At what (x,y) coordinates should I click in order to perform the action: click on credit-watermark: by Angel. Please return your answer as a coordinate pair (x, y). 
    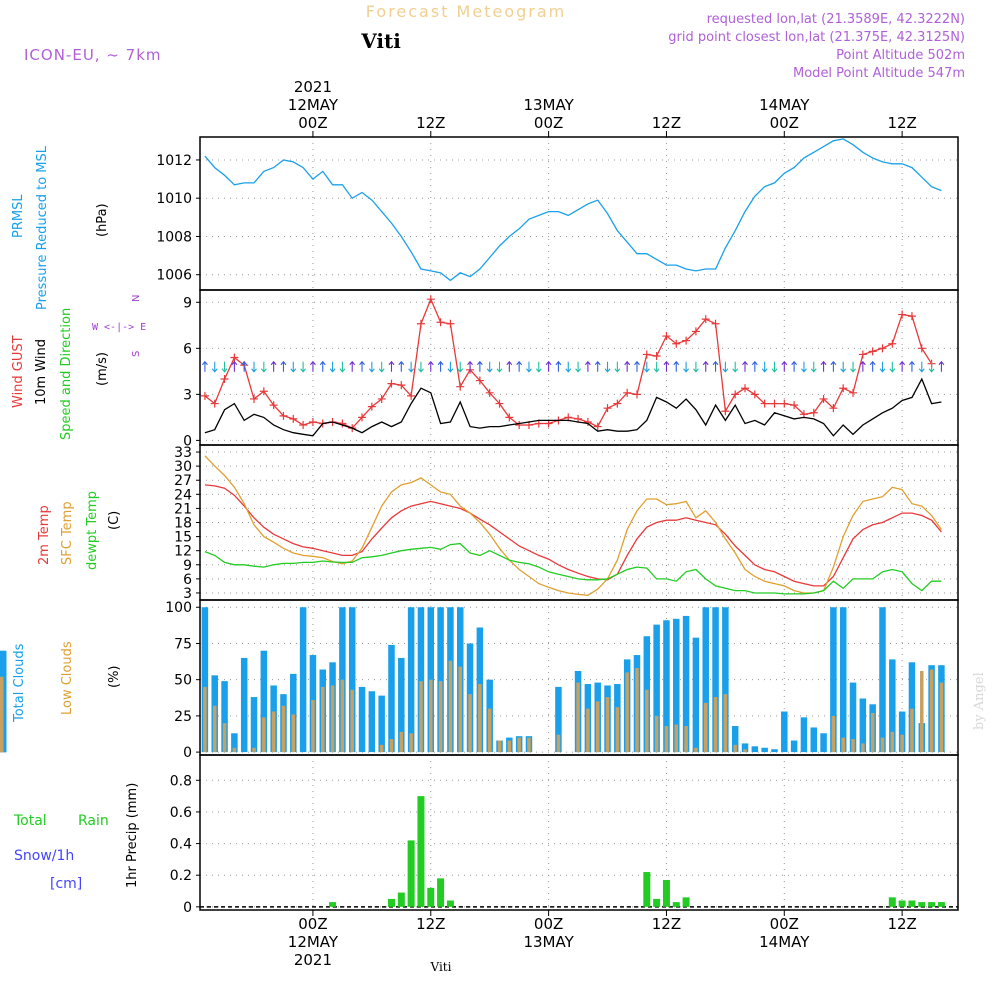
    Looking at the image, I should click on (979, 701).